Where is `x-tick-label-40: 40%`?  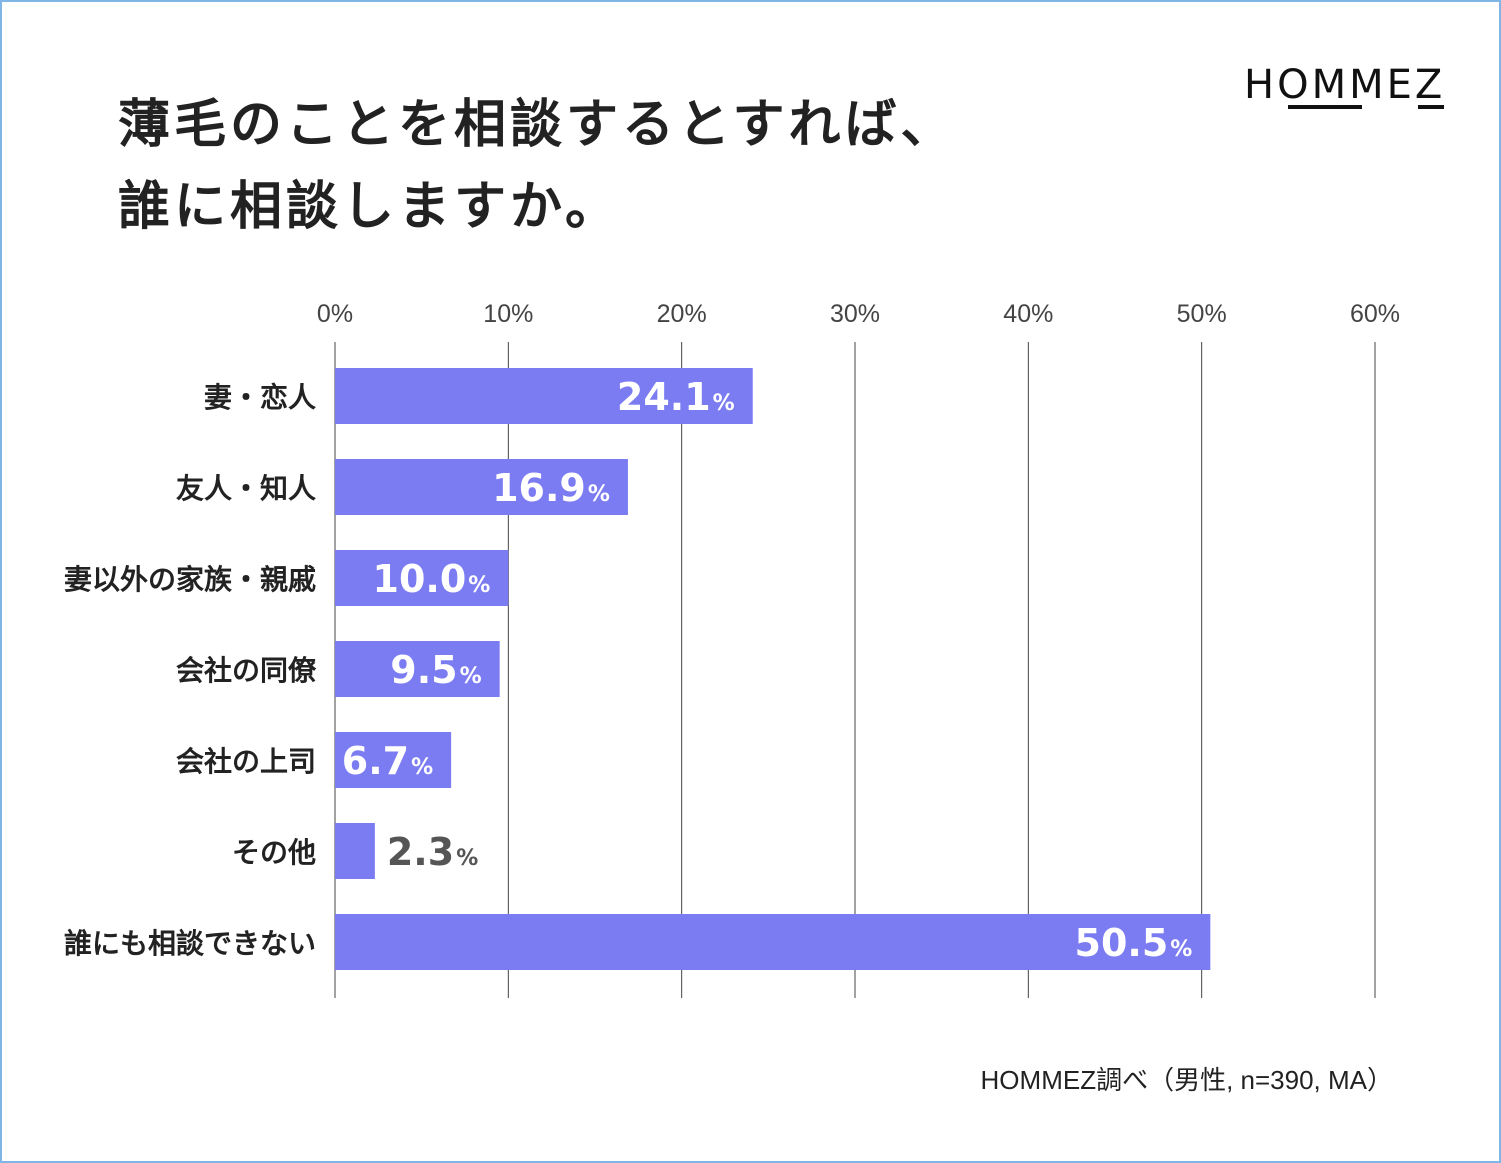
x-tick-label-40: 40% is located at coordinates (1028, 314).